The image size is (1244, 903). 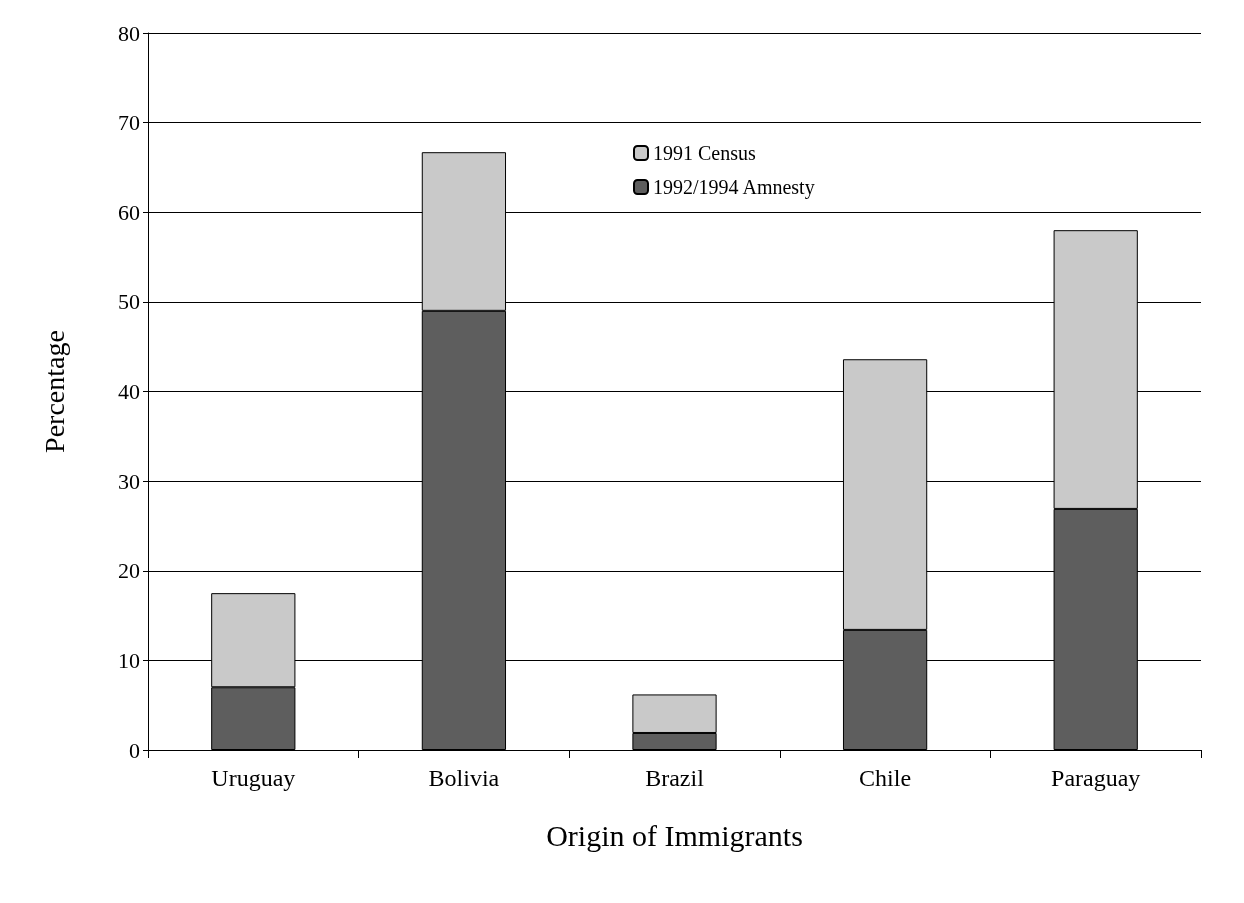 What do you see at coordinates (129, 481) in the screenshot?
I see `y-tick-label: 30` at bounding box center [129, 481].